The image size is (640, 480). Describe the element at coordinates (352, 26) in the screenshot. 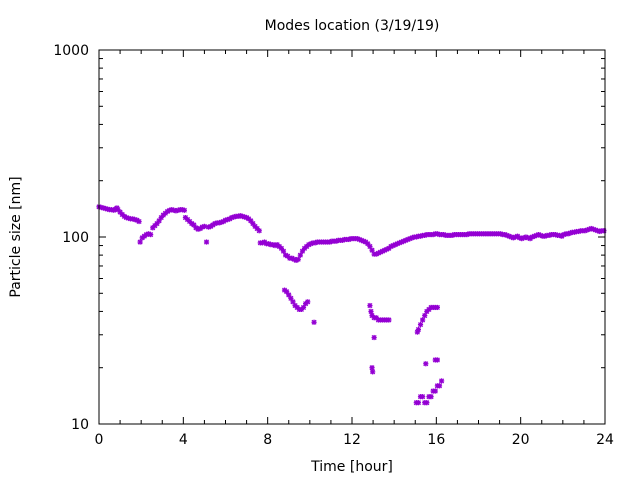

I see `chart-title: Modes location (3/19/19)` at that location.